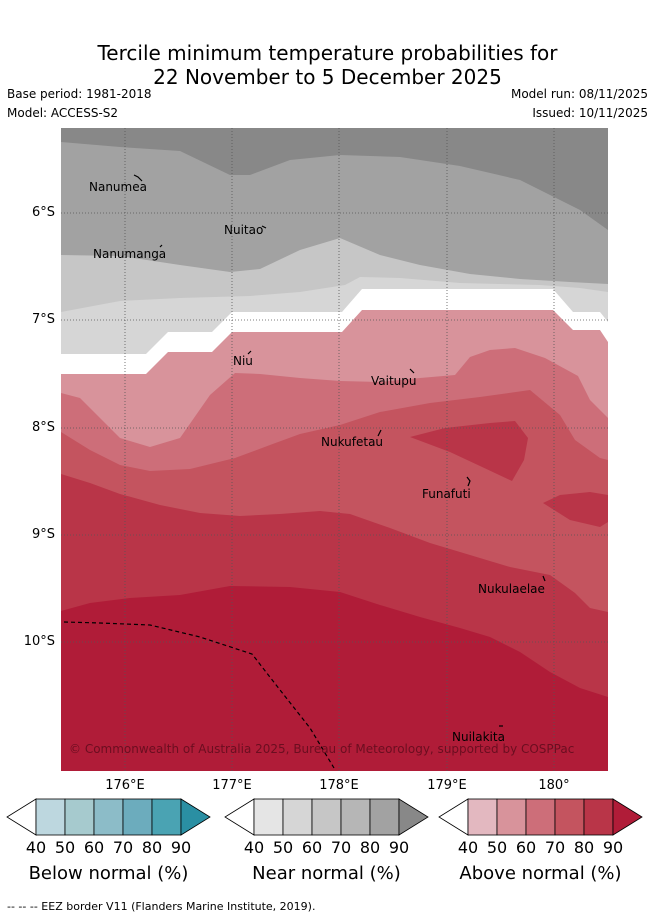 The image size is (655, 919). What do you see at coordinates (43, 427) in the screenshot?
I see `lat-label-8s: 8°S` at bounding box center [43, 427].